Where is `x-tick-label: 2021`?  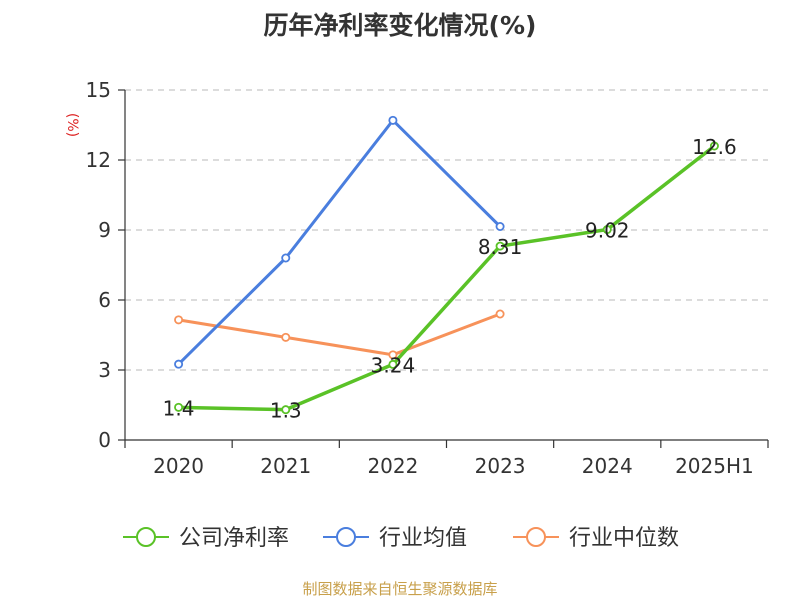
x-tick-label: 2021 is located at coordinates (285, 466).